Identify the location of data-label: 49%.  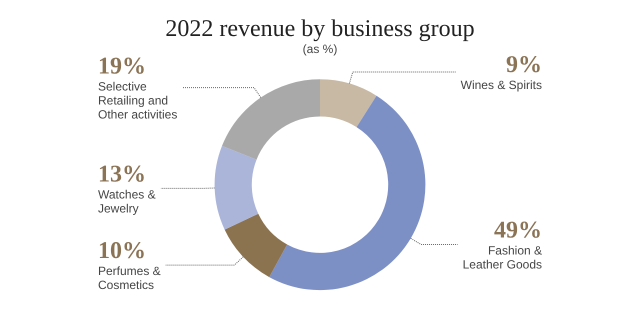
(518, 230).